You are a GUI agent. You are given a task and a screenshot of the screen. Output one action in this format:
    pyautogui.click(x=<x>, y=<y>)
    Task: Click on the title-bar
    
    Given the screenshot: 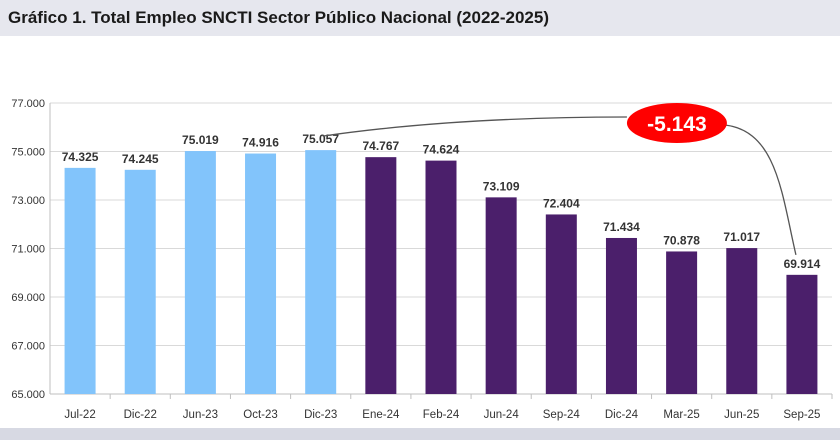 What is the action you would take?
    pyautogui.click(x=420, y=18)
    